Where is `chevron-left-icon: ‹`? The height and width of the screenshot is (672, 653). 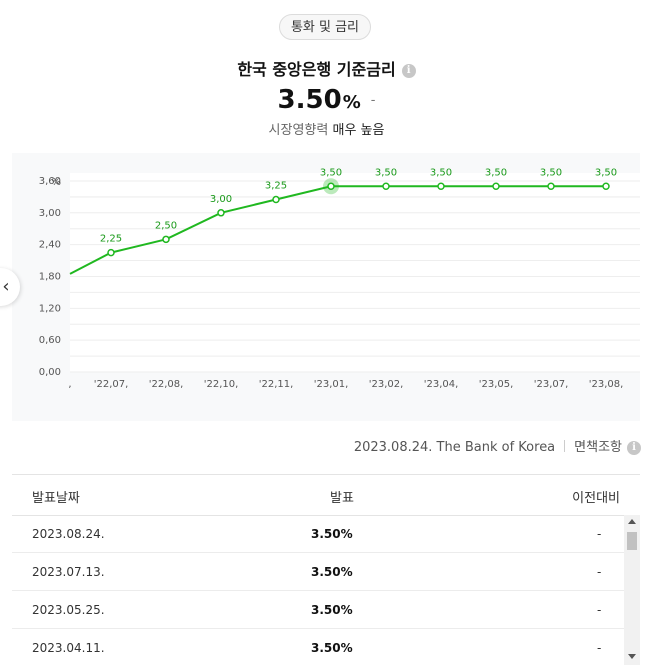 chevron-left-icon: ‹ is located at coordinates (10, 287).